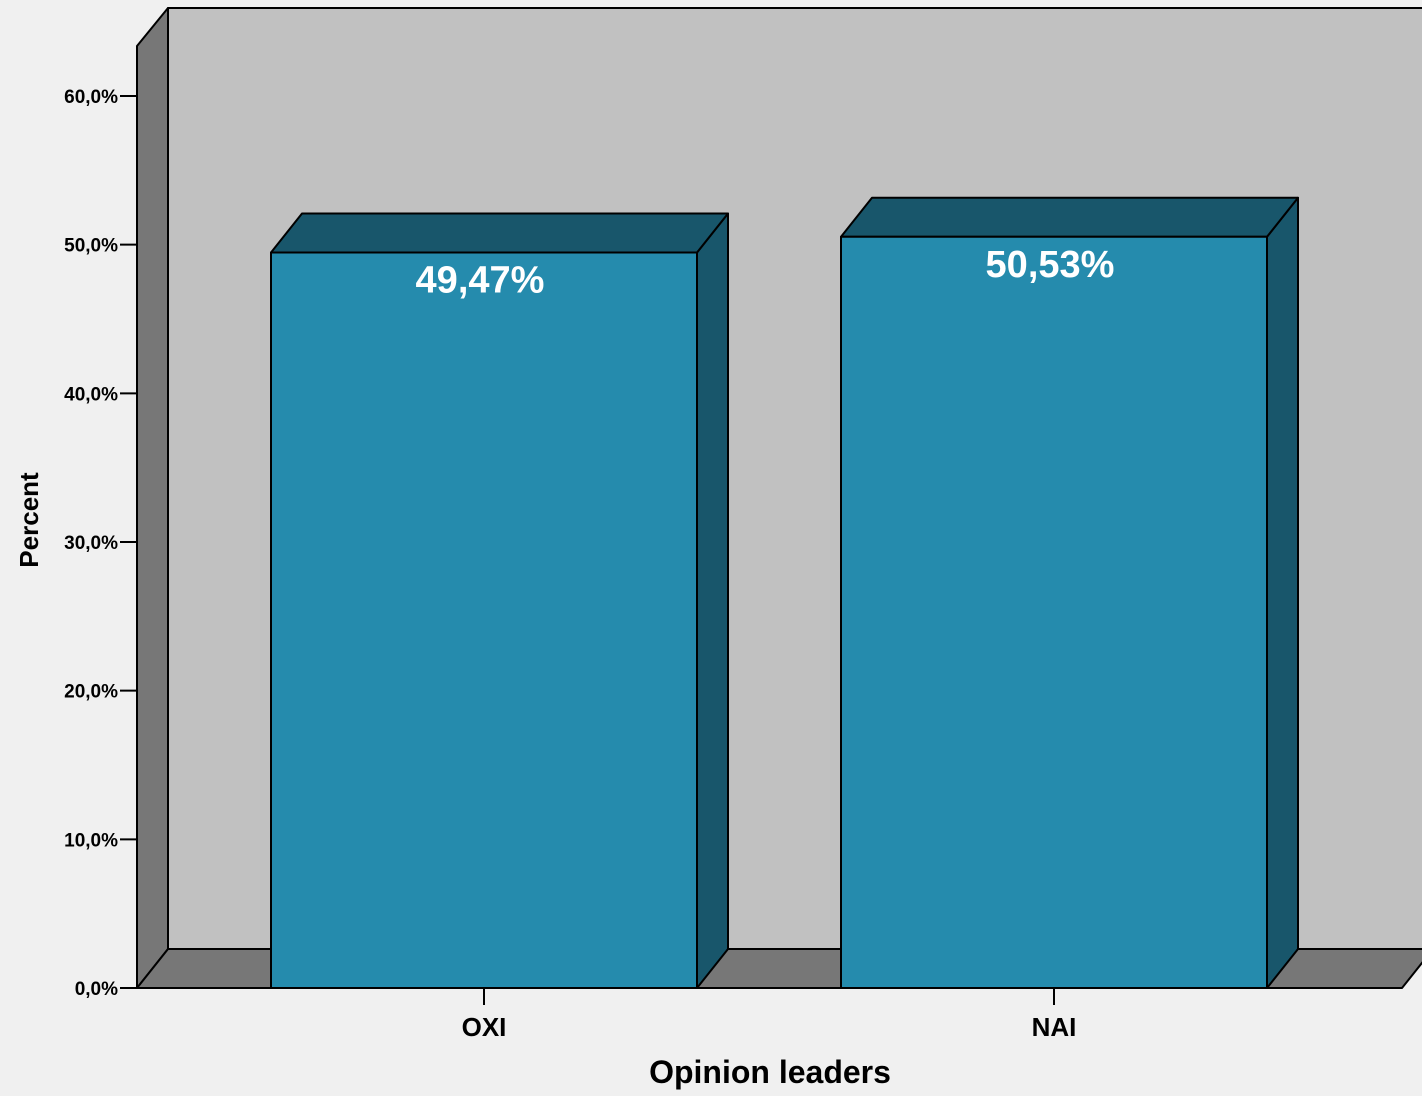 The image size is (1422, 1096). I want to click on data-label: 49,47%, so click(480, 281).